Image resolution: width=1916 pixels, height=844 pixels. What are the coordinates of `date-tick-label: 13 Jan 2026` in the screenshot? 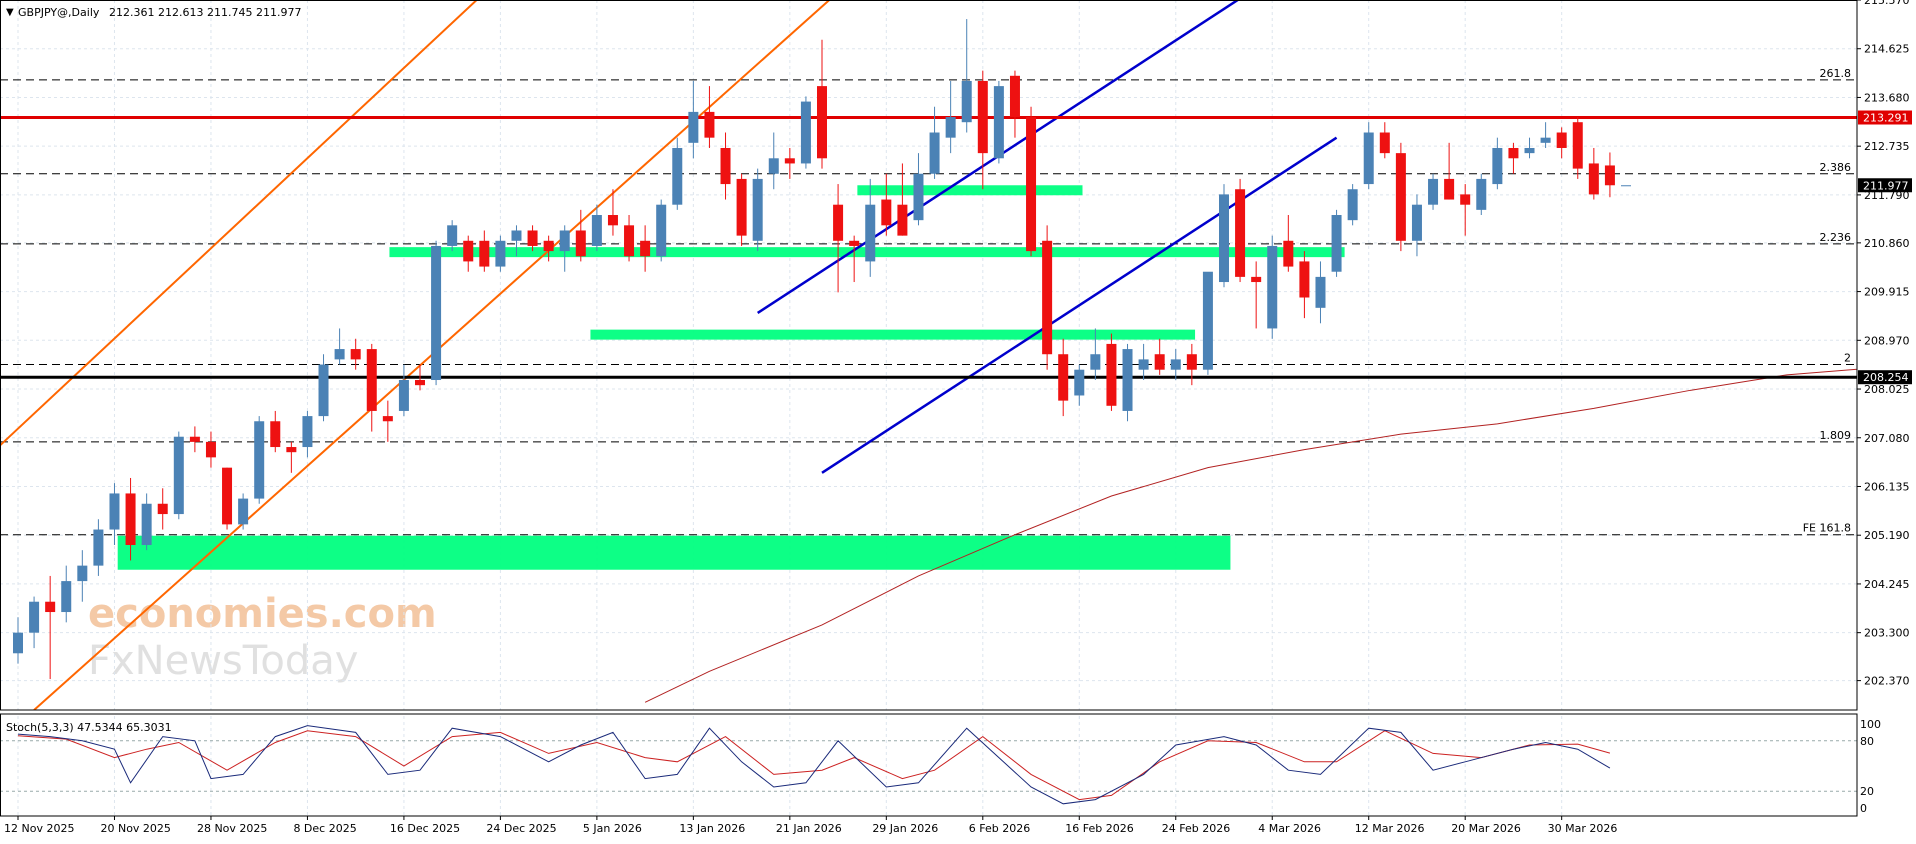 It's located at (712, 828).